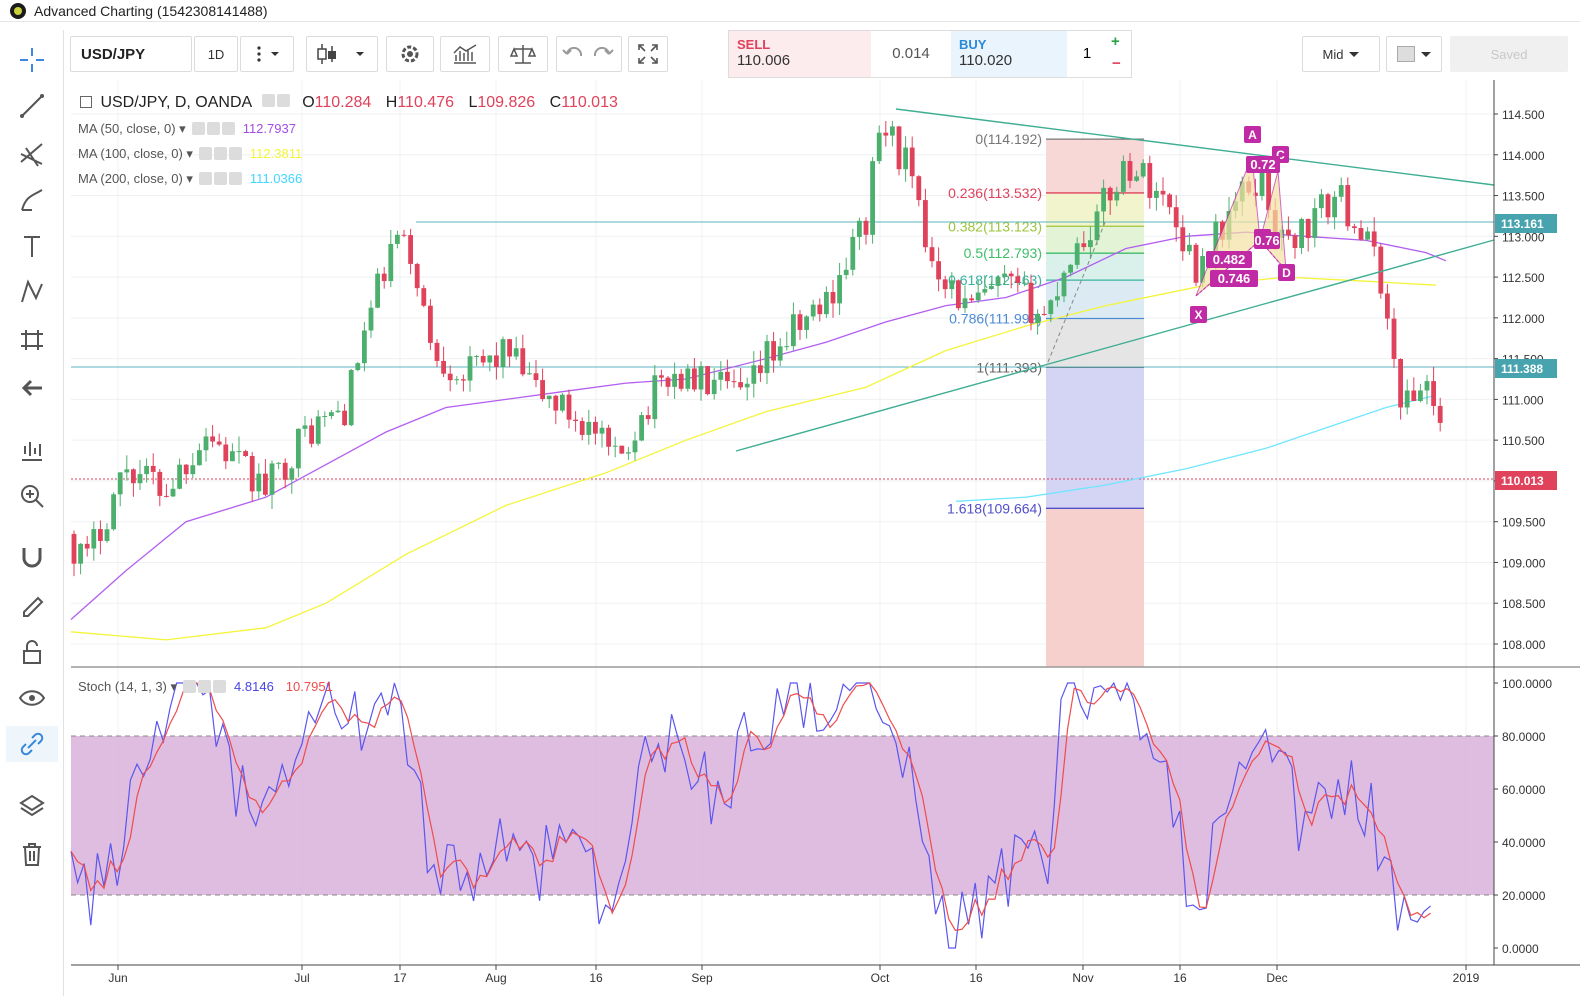  I want to click on lock-drawing-icon, so click(32, 604).